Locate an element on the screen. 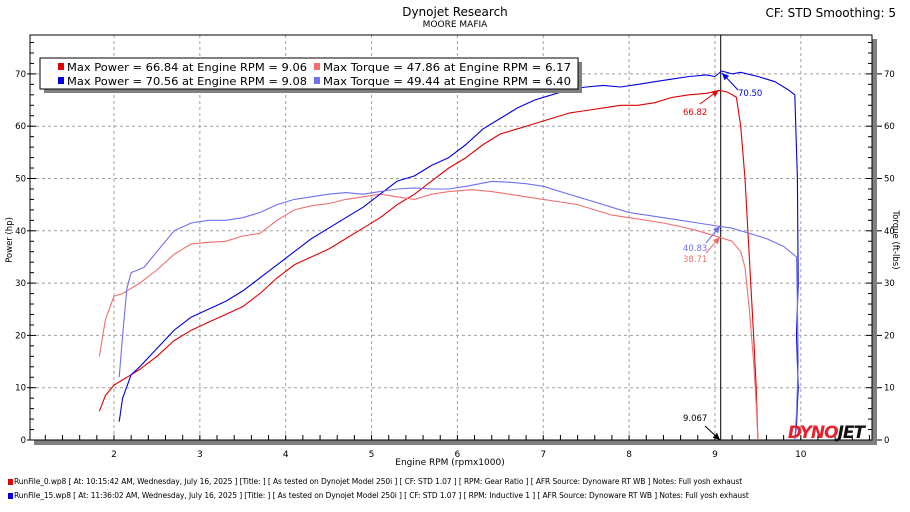  x-tick-label: 7 is located at coordinates (543, 455).